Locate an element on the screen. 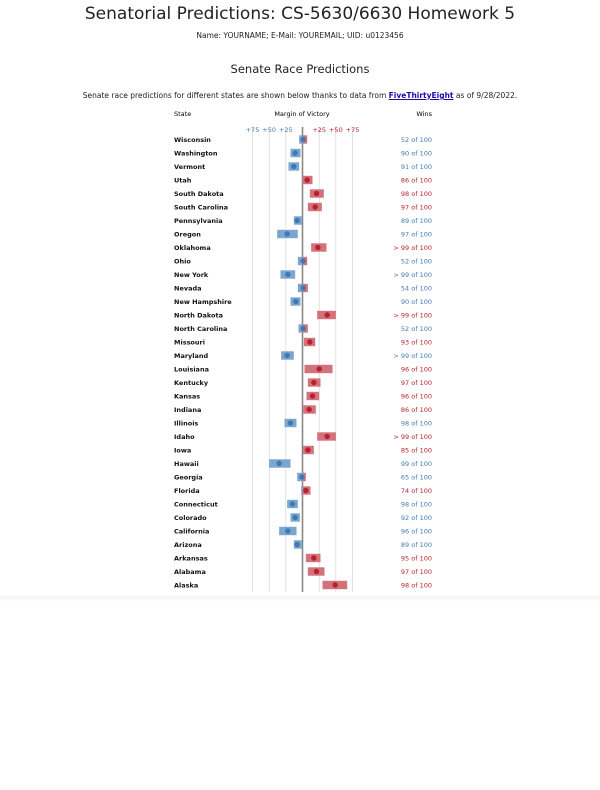 This screenshot has height=790, width=600. state-label: New York is located at coordinates (191, 275).